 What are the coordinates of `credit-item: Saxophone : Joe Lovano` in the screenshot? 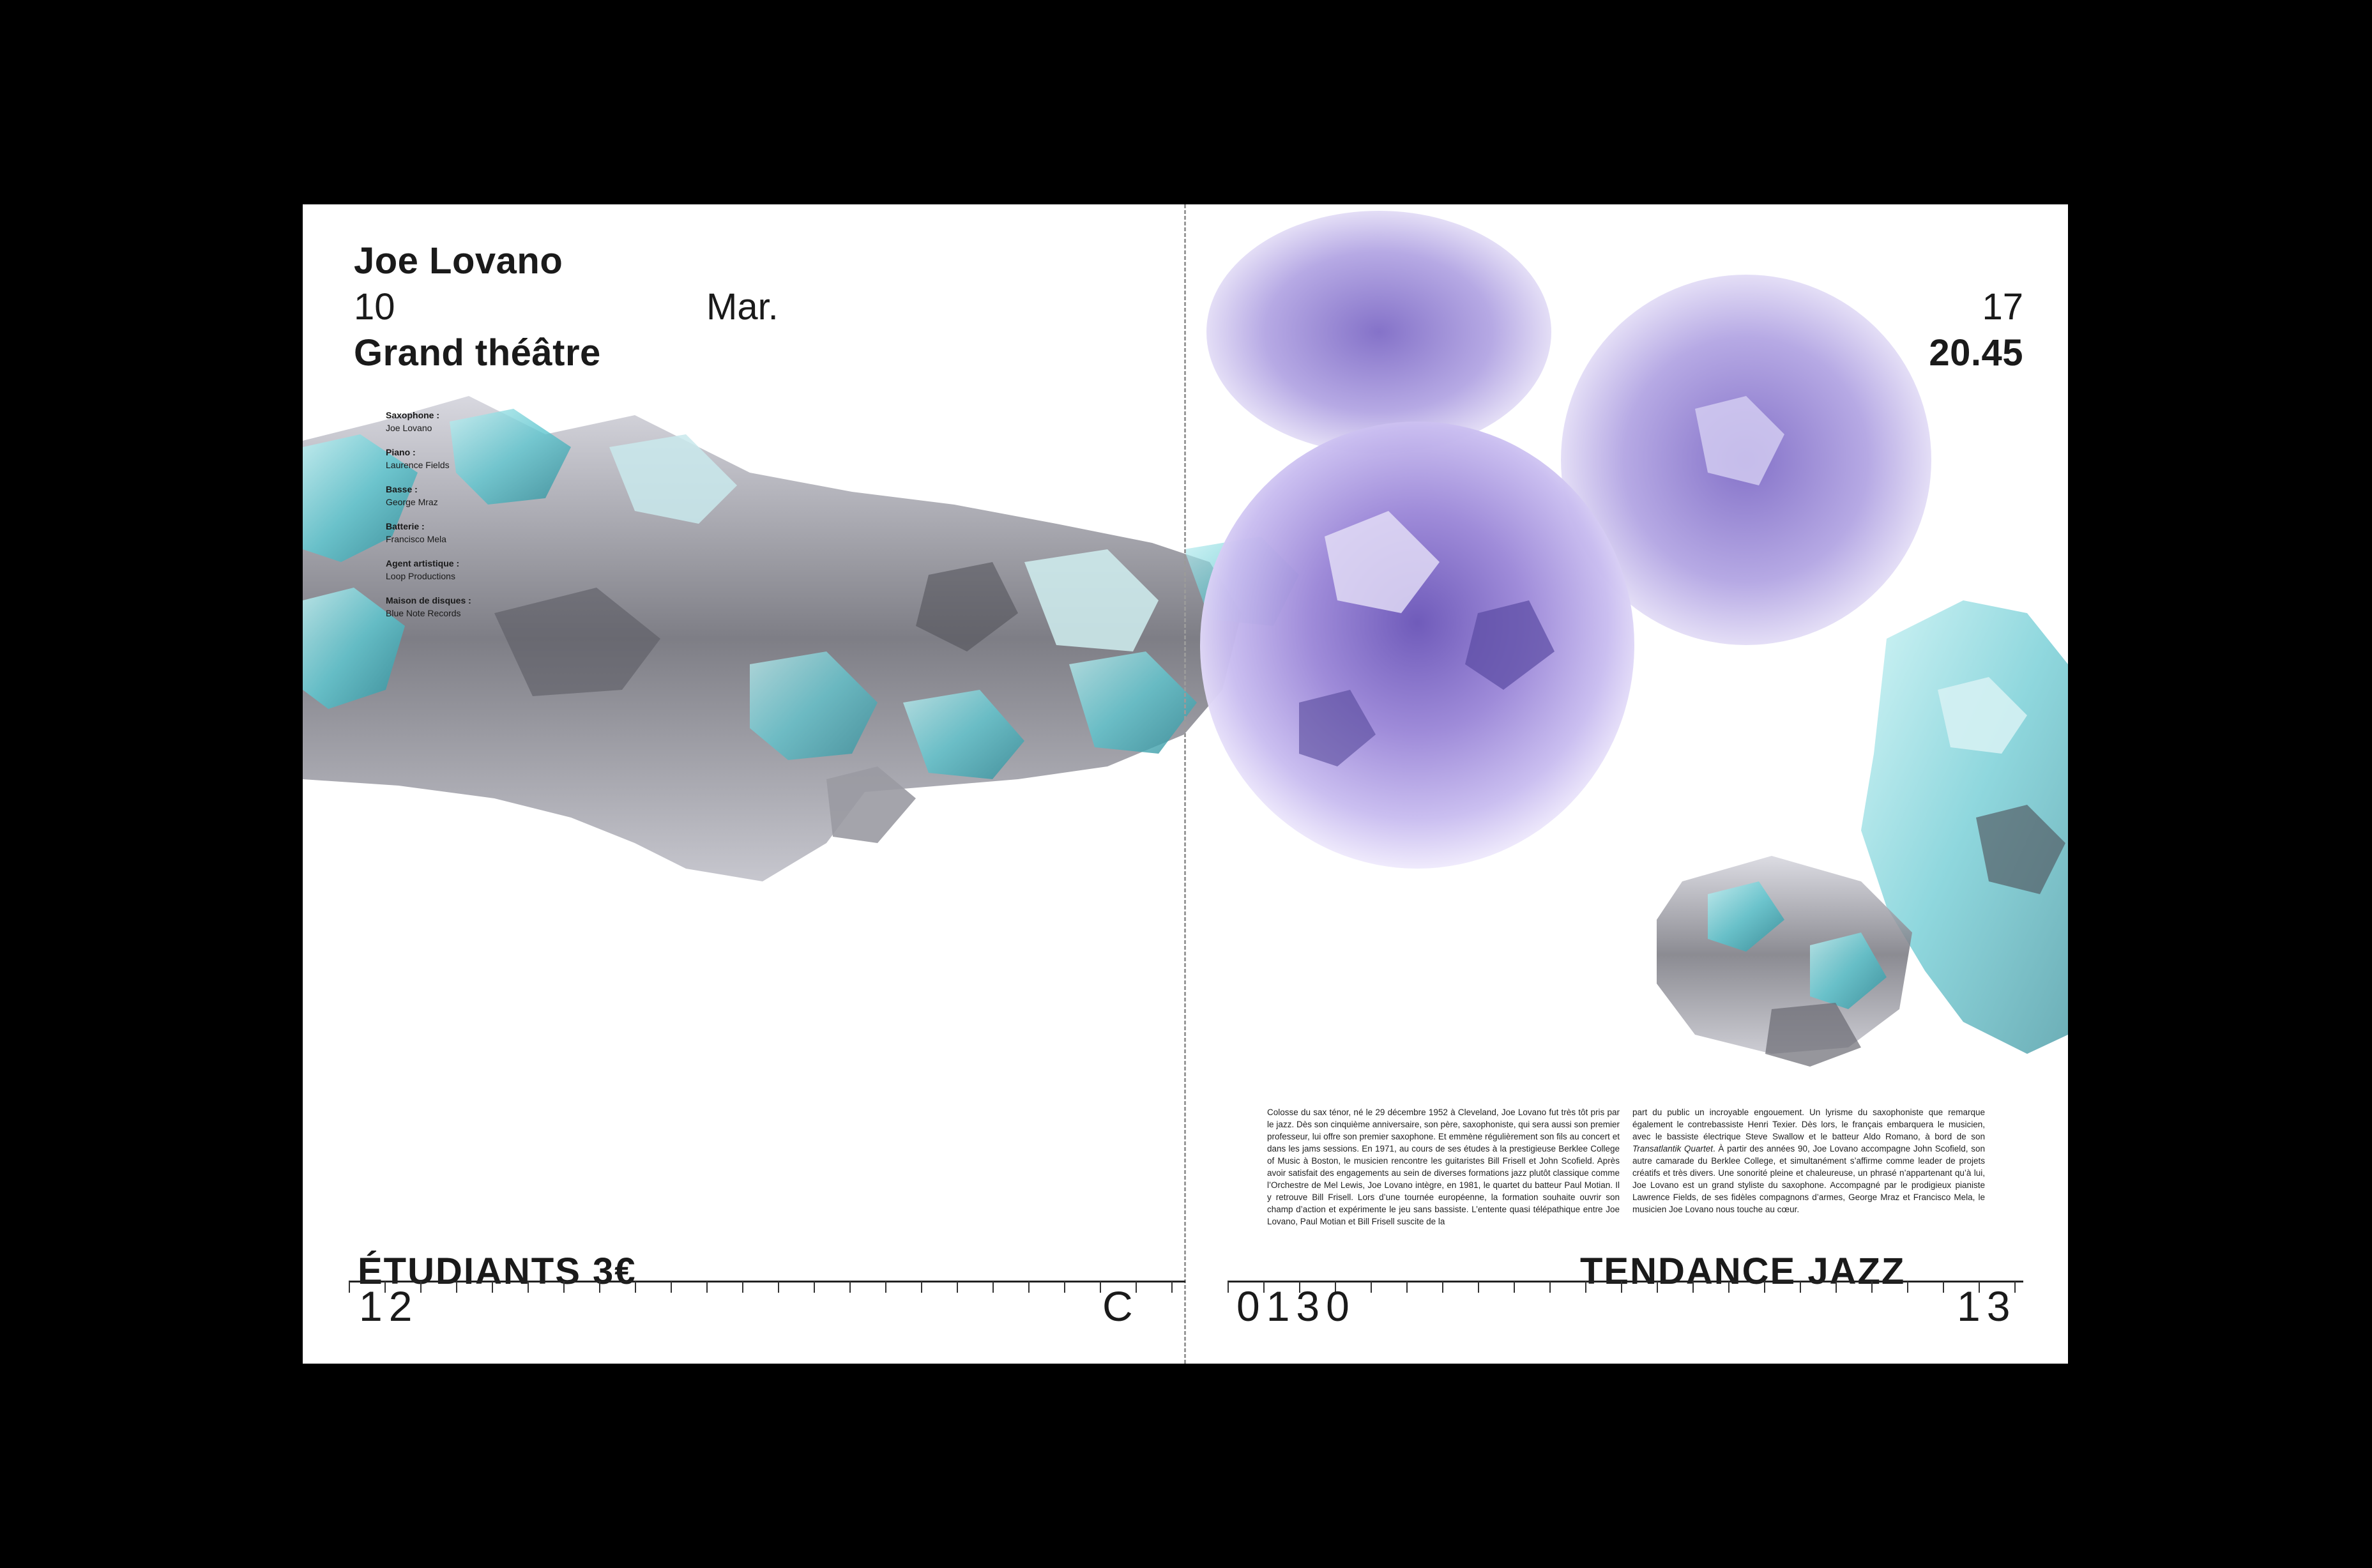 It's located at (469, 421).